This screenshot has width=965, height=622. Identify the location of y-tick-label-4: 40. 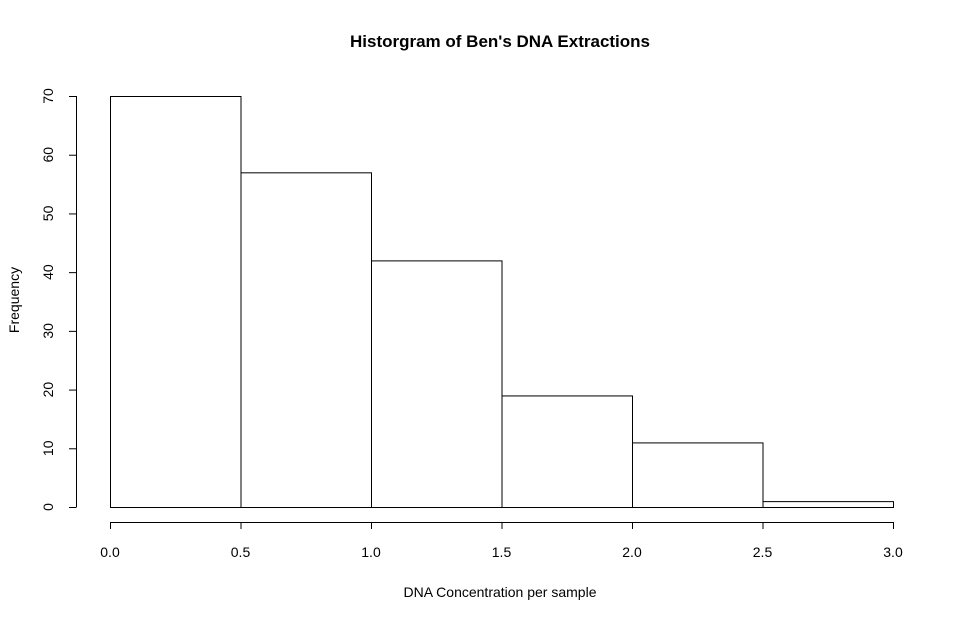
(48, 272).